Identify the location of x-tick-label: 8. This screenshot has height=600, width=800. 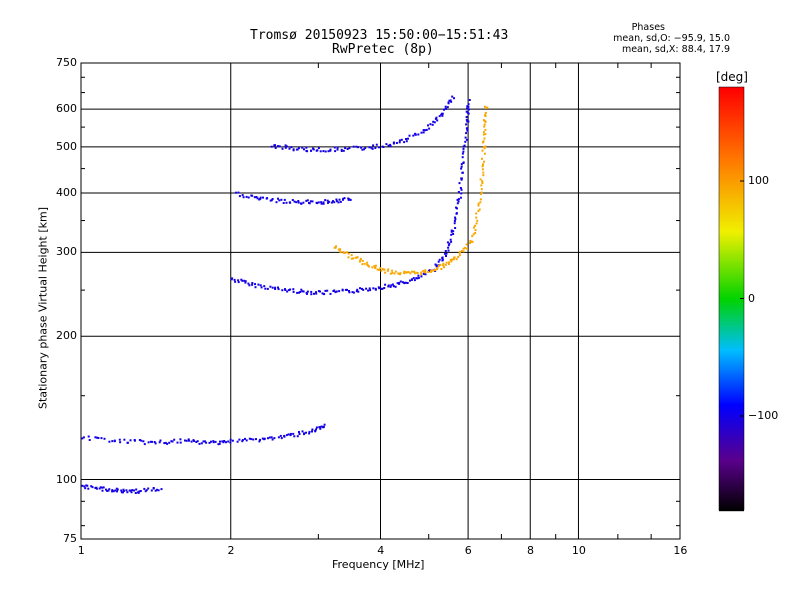
(530, 550).